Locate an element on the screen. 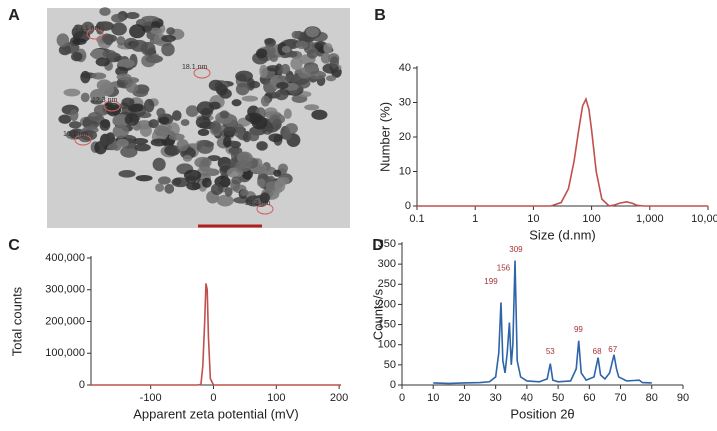  peak-label: 53 is located at coordinates (550, 351).